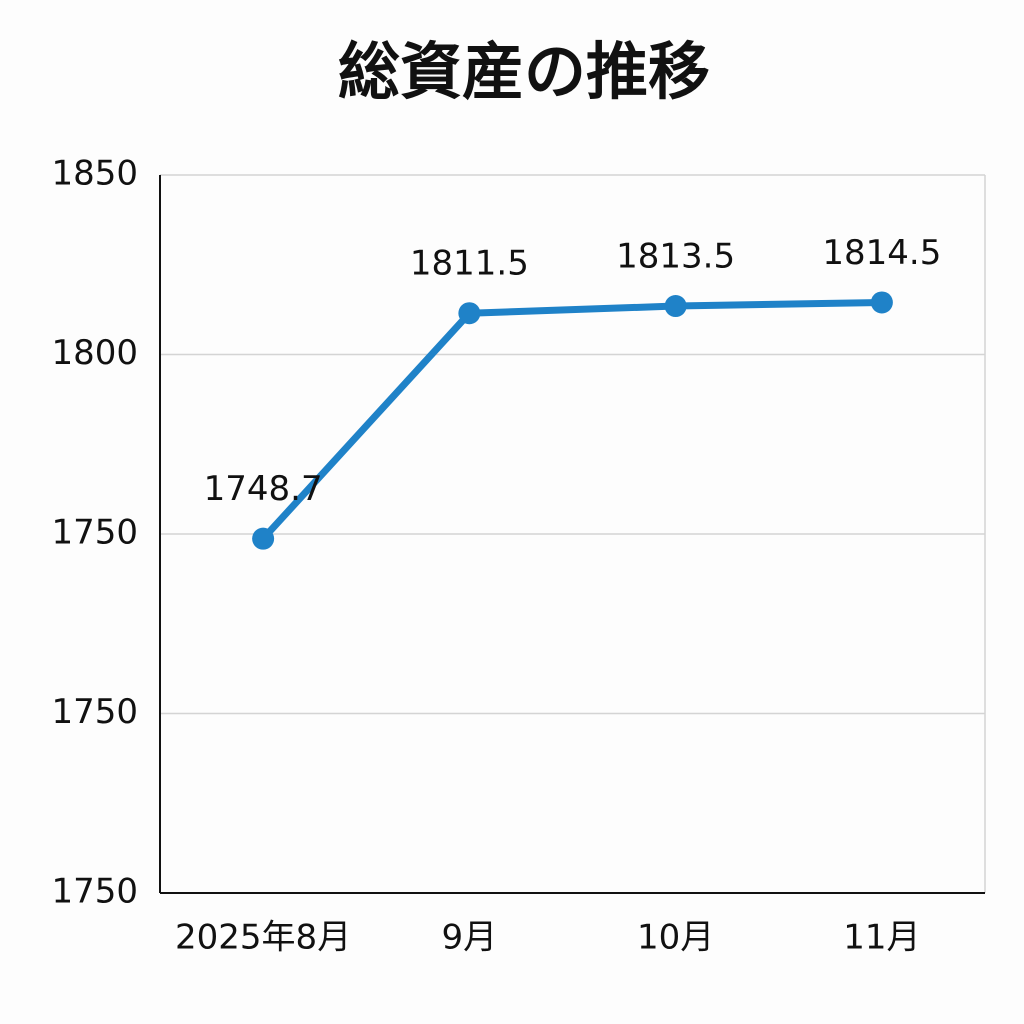 Image resolution: width=1024 pixels, height=1024 pixels. I want to click on x-tick-label: 2025年8月, so click(263, 938).